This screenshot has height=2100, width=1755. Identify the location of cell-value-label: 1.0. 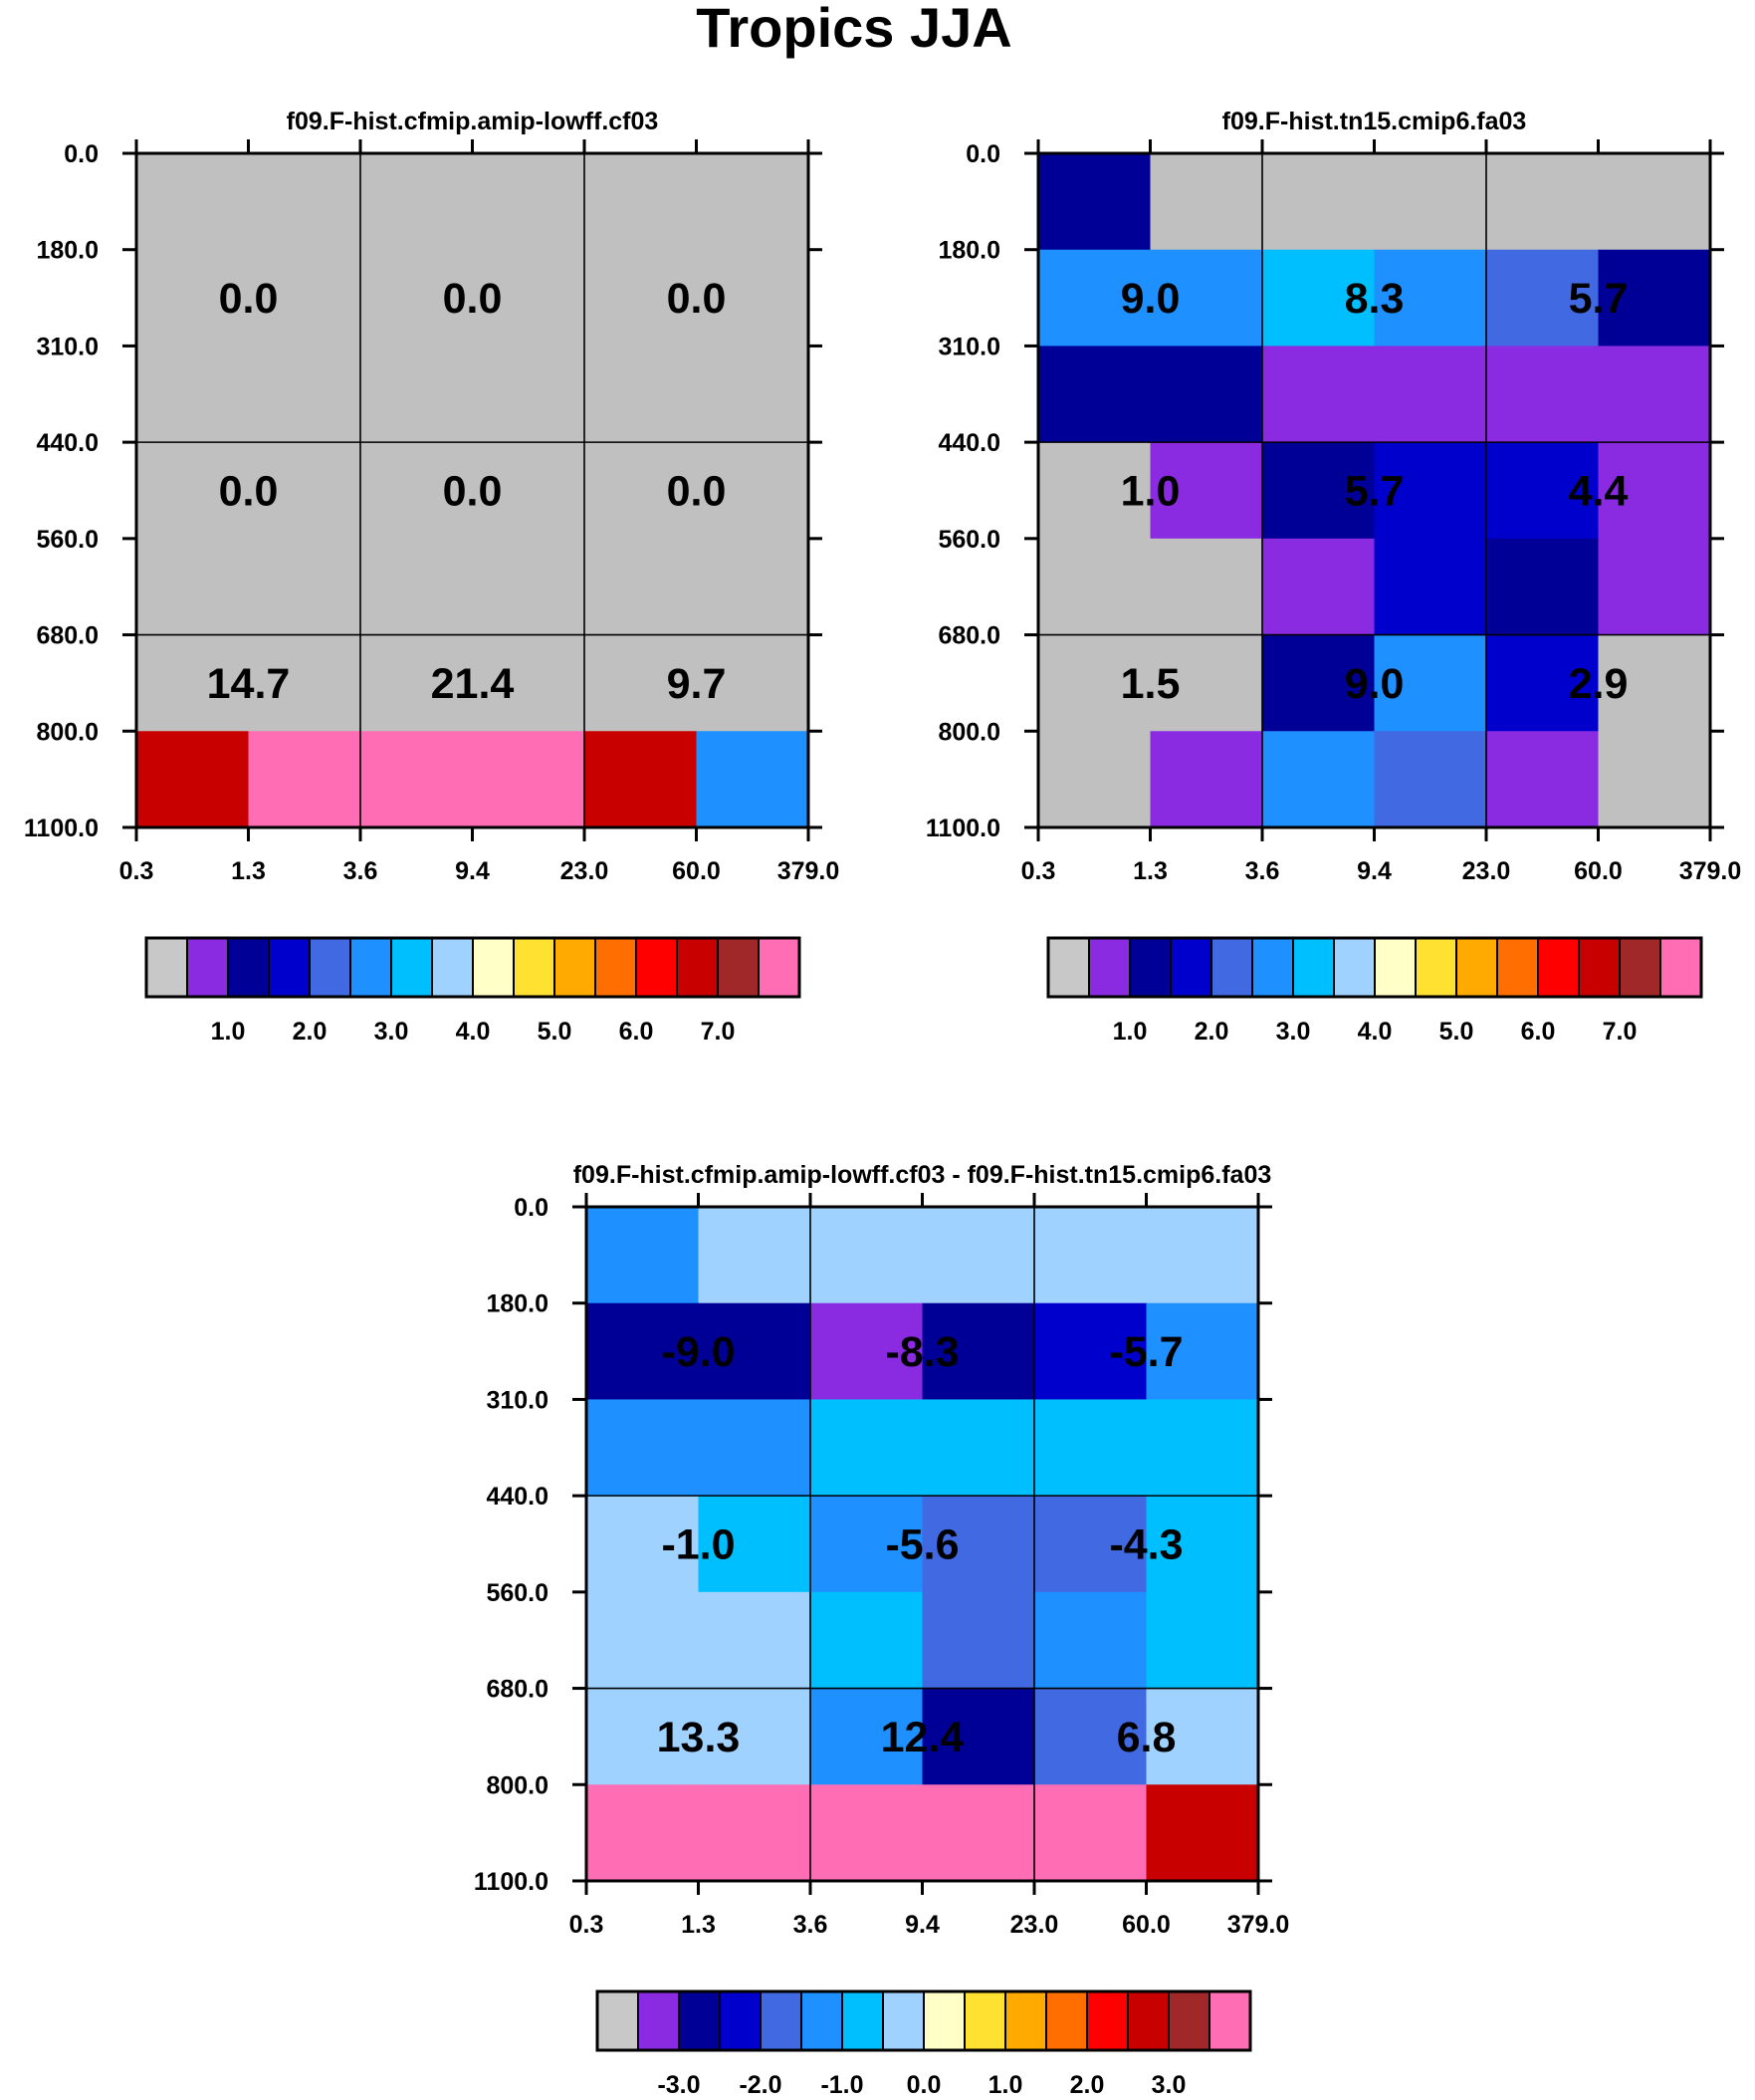
(1151, 491).